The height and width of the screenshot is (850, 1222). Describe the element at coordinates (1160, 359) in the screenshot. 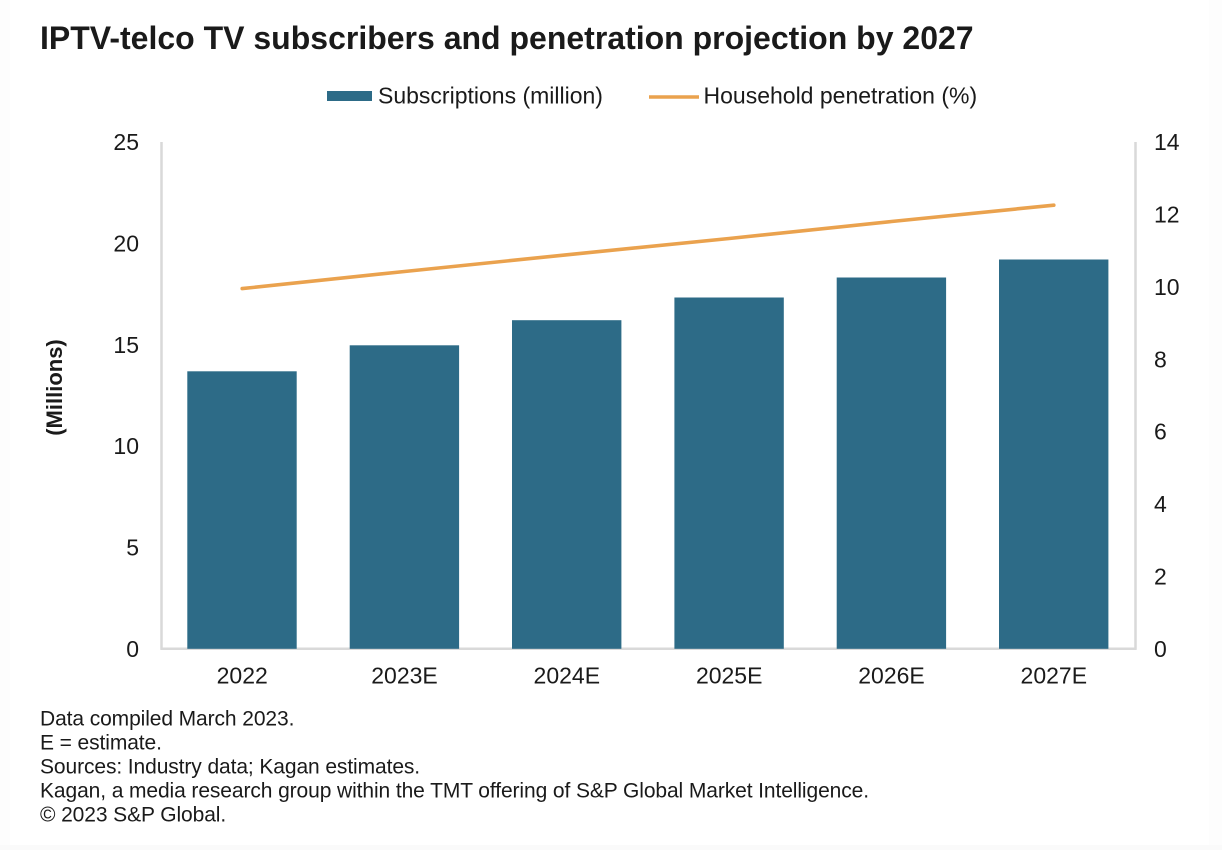

I see `svg-text: 8` at that location.